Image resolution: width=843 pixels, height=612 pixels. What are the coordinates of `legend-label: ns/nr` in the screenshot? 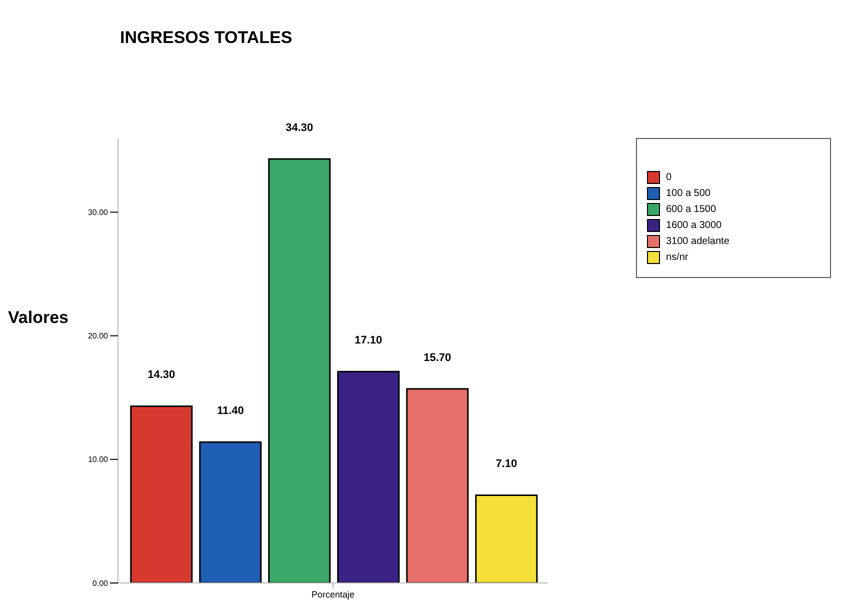 It's located at (677, 257).